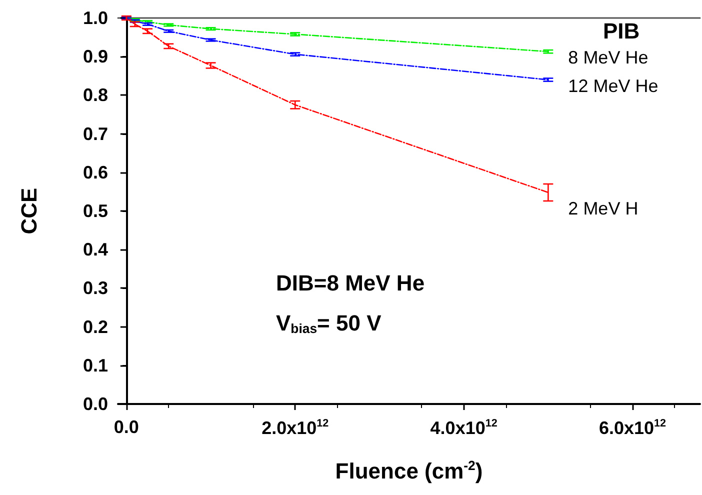  Describe the element at coordinates (608, 58) in the screenshot. I see `series-label: 8 MeV He` at that location.